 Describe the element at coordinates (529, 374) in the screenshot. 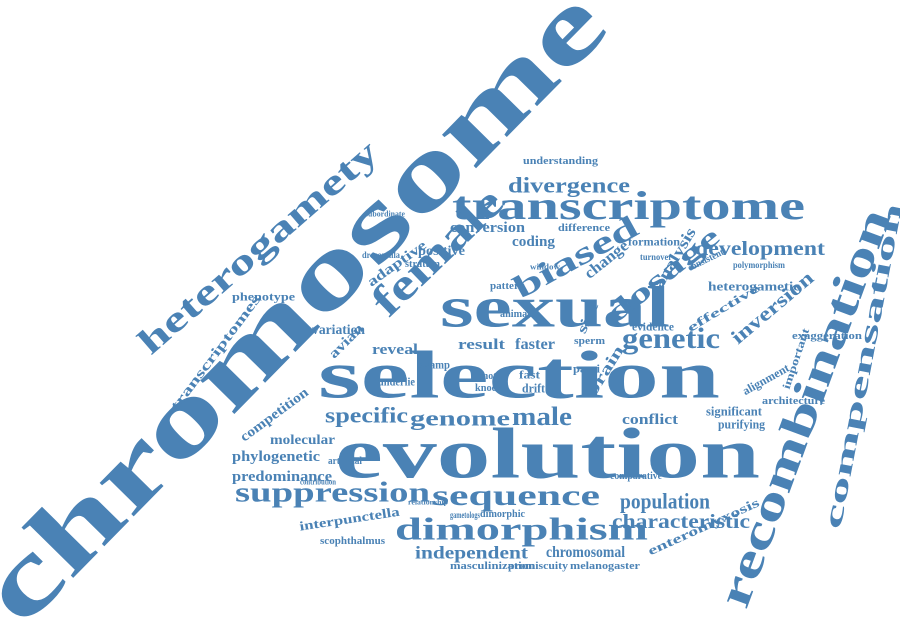

I see `word-fast: fast` at that location.